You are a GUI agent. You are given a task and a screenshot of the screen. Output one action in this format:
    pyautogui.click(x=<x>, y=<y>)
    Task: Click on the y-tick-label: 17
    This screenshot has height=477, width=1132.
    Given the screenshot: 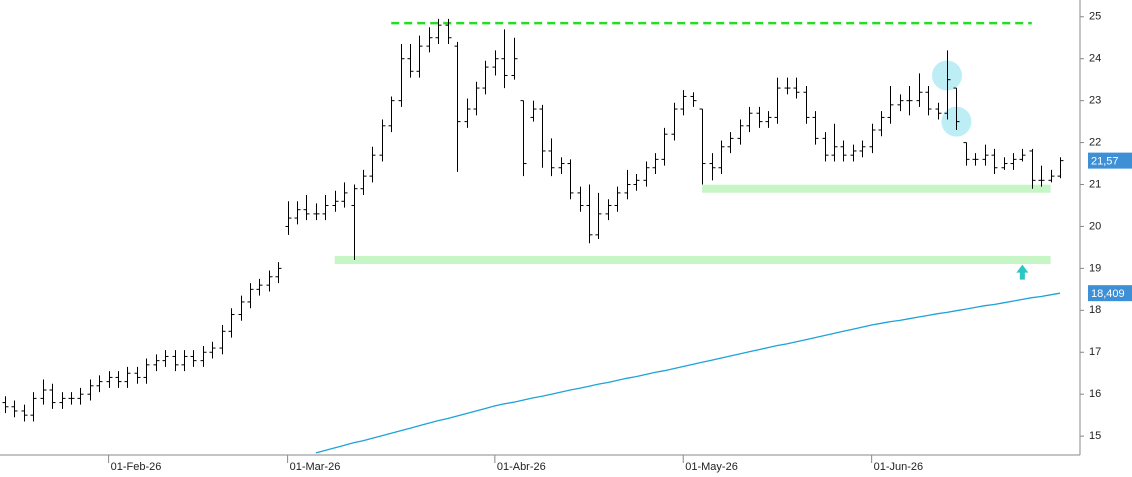 What is the action you would take?
    pyautogui.click(x=1095, y=352)
    